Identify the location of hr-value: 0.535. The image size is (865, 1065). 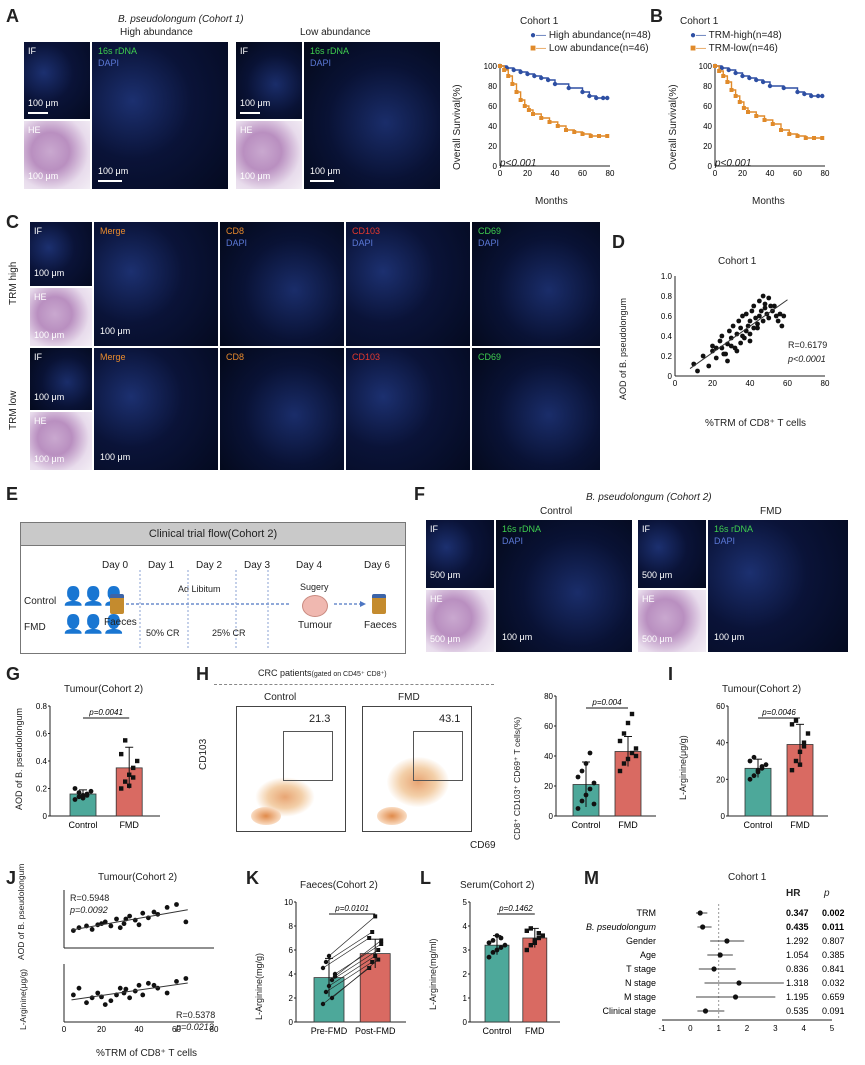
(797, 1011).